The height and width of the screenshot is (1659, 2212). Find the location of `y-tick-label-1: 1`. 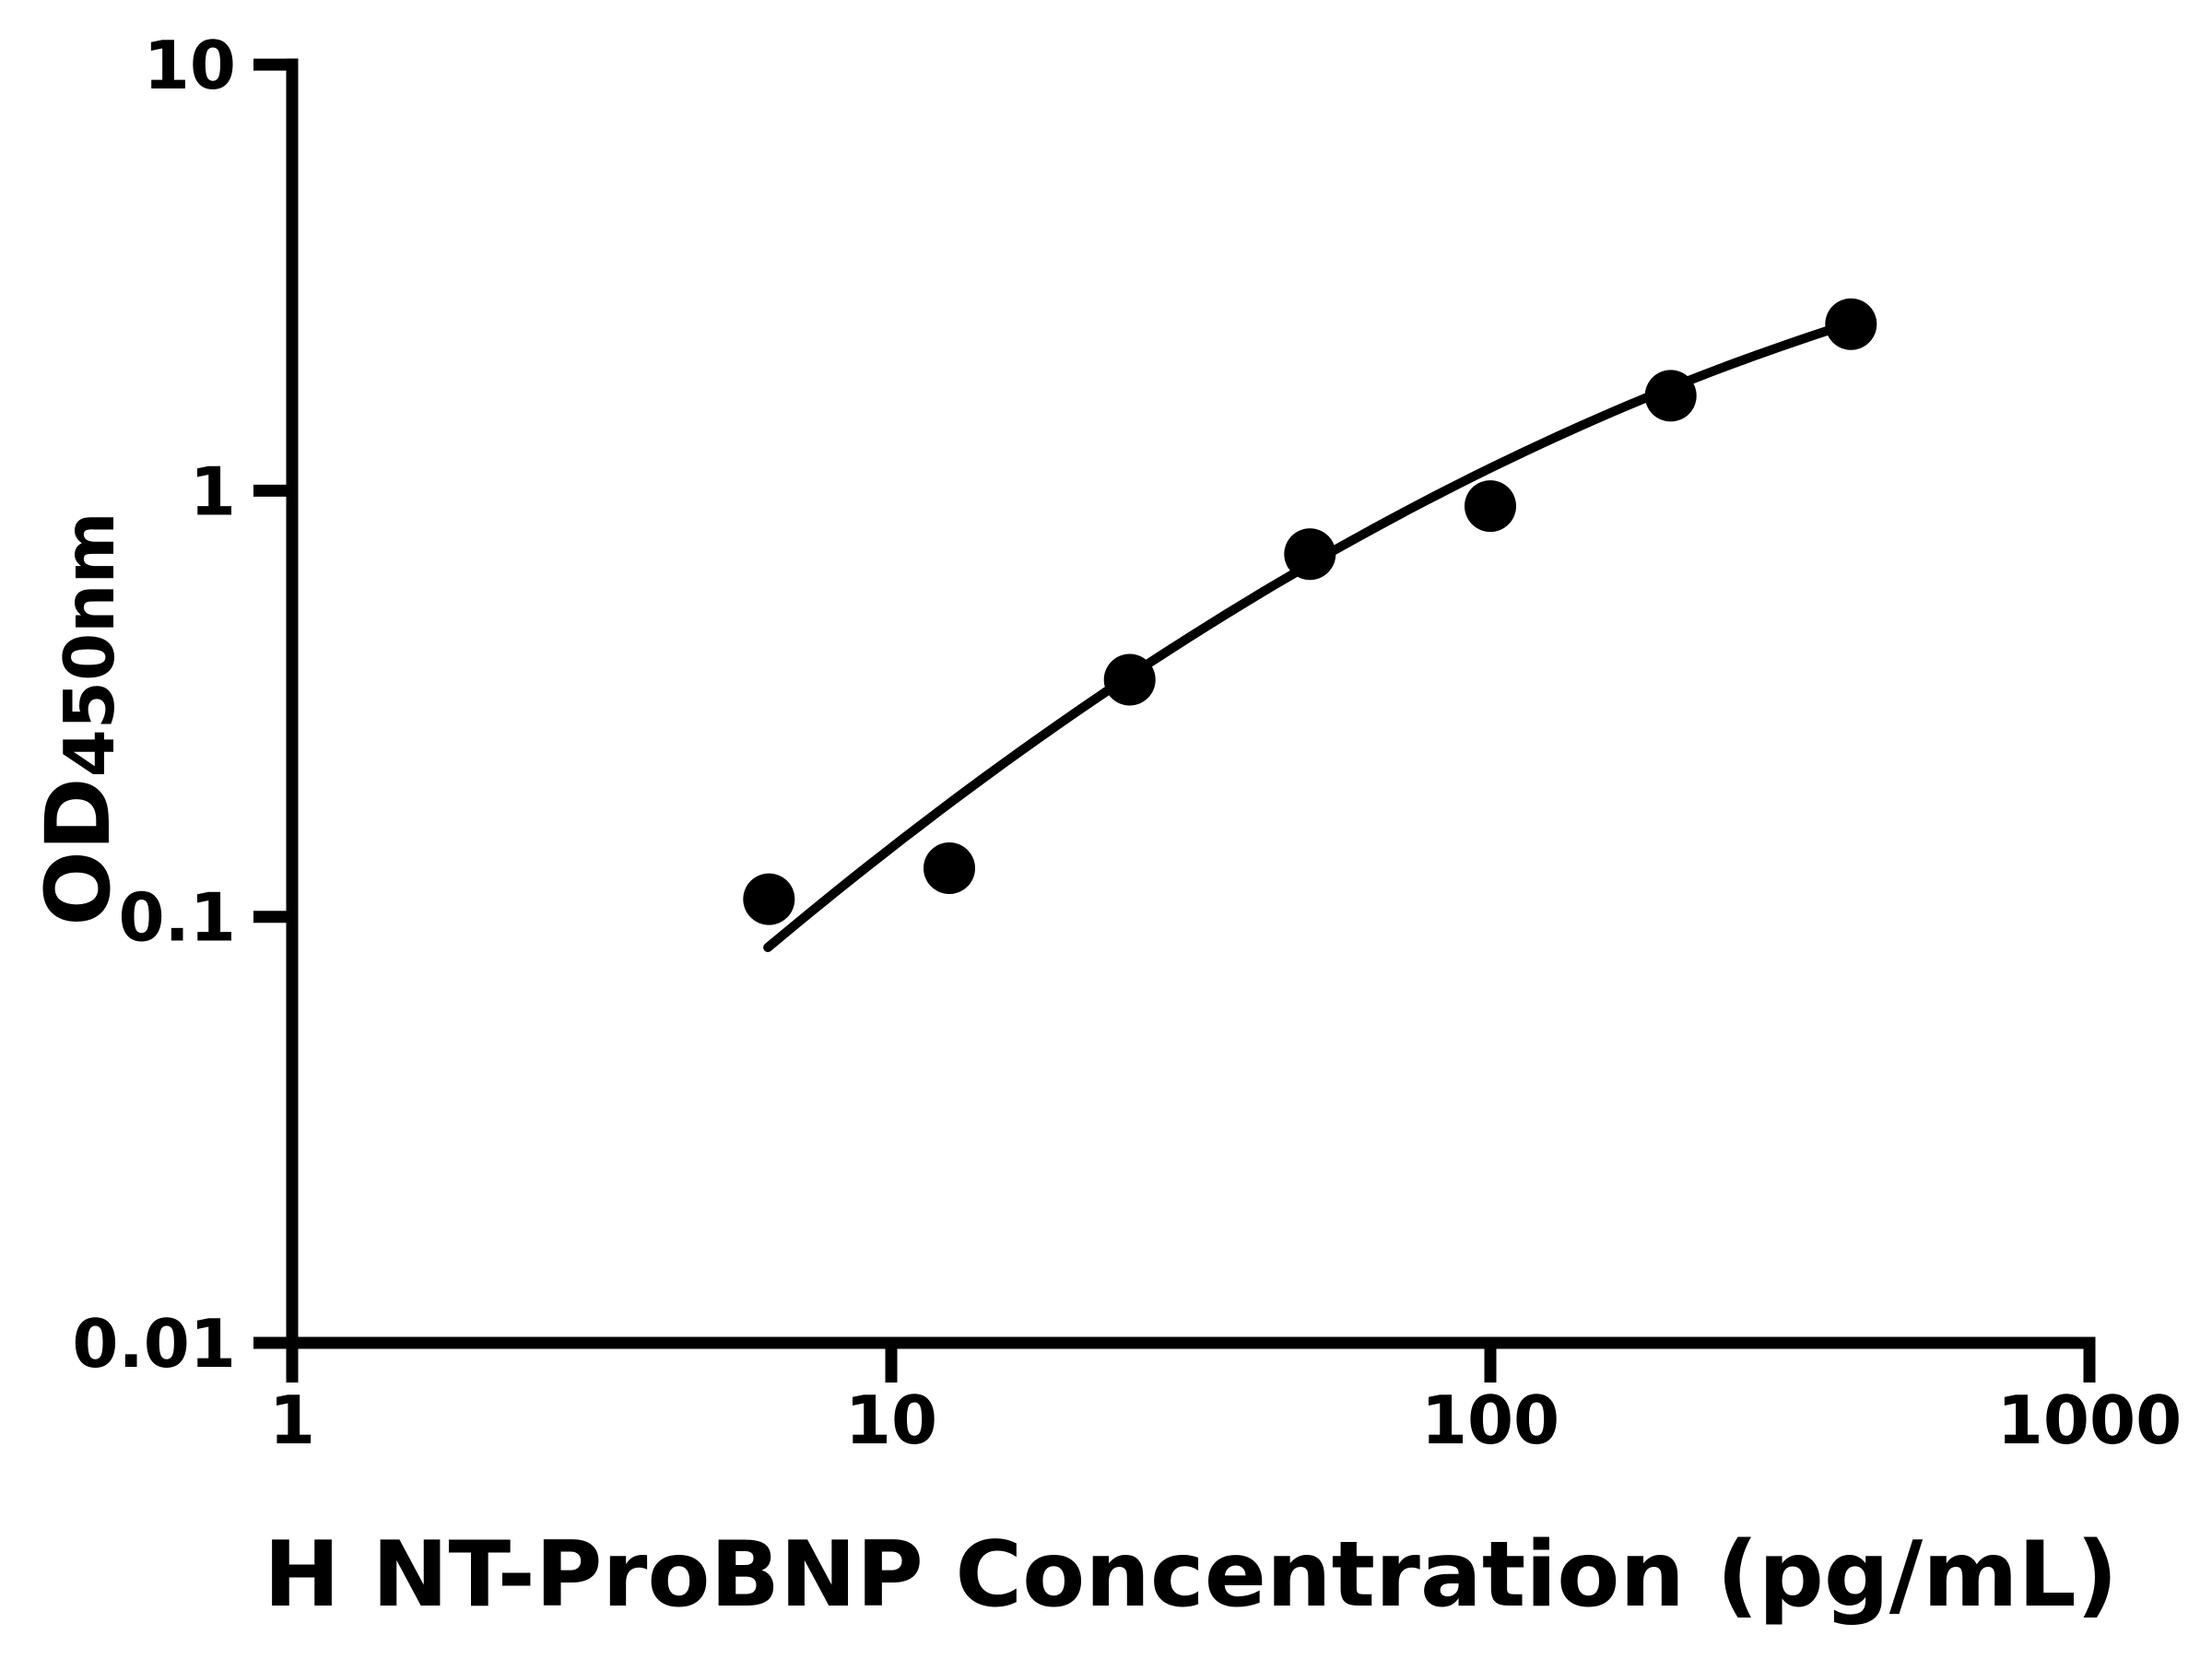

y-tick-label-1: 1 is located at coordinates (213, 491).